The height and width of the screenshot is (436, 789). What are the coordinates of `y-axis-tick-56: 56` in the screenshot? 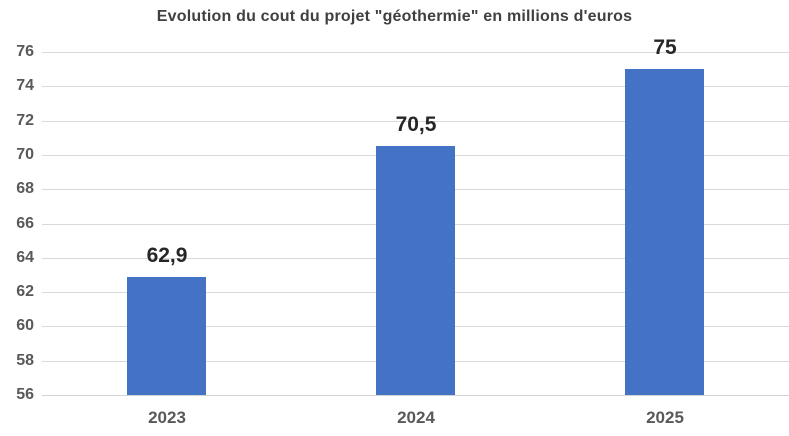 It's located at (25, 394).